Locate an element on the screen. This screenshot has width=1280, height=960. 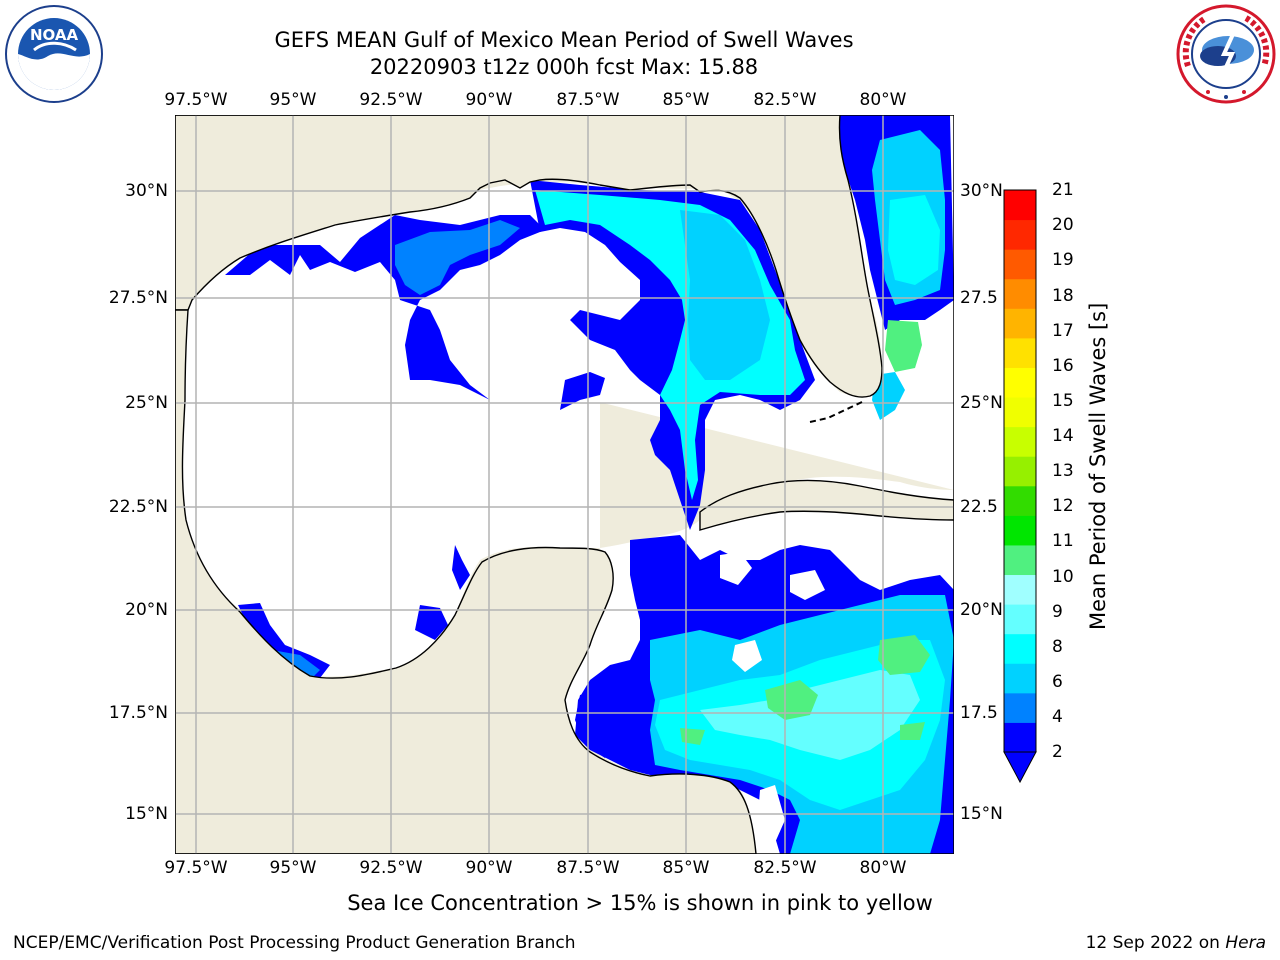
lon-label-bottom: 95°W is located at coordinates (293, 868).